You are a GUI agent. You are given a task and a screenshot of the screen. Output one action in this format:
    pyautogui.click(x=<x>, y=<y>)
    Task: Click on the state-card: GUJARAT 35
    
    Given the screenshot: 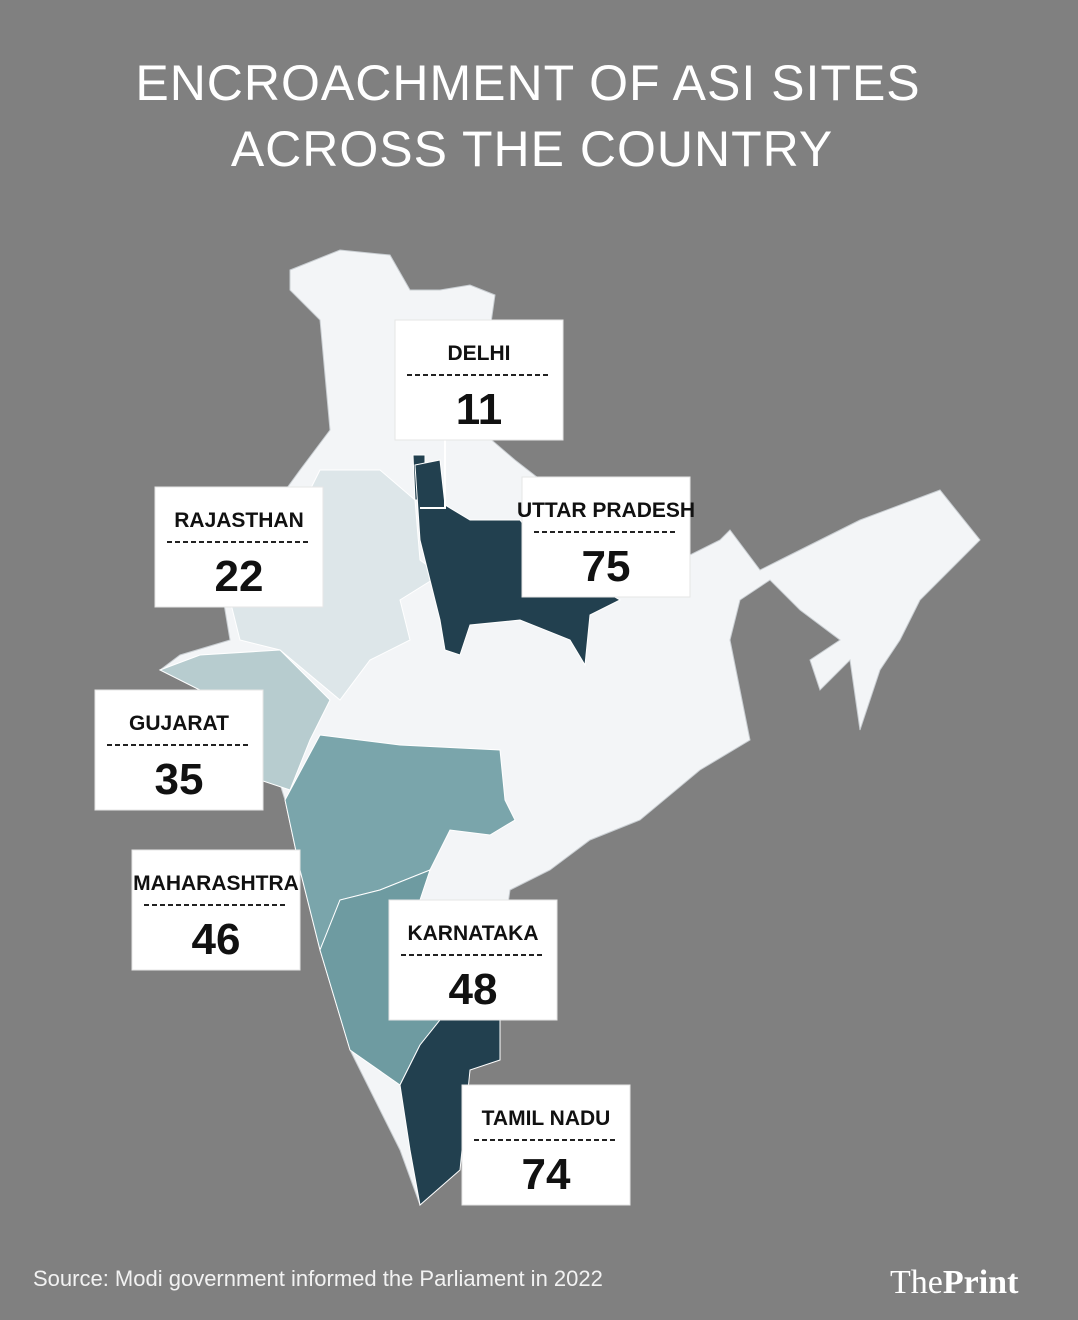 What is the action you would take?
    pyautogui.click(x=179, y=750)
    